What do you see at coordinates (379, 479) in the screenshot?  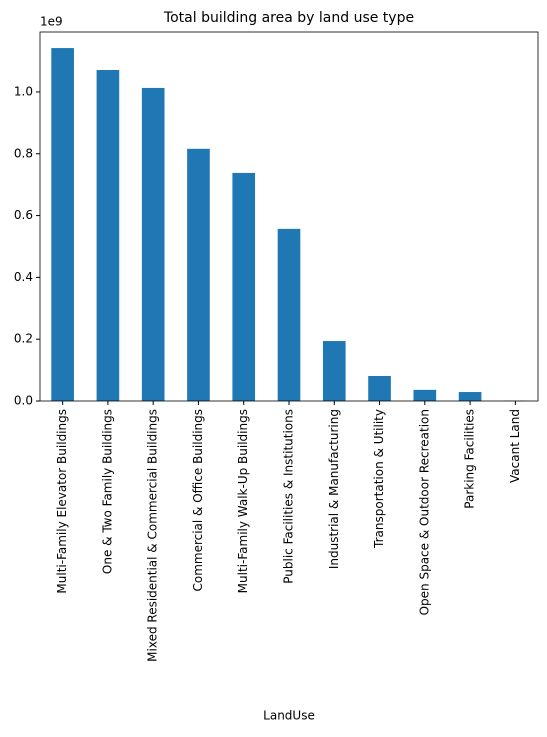 I see `x-tick-label: Transportation & Utility` at bounding box center [379, 479].